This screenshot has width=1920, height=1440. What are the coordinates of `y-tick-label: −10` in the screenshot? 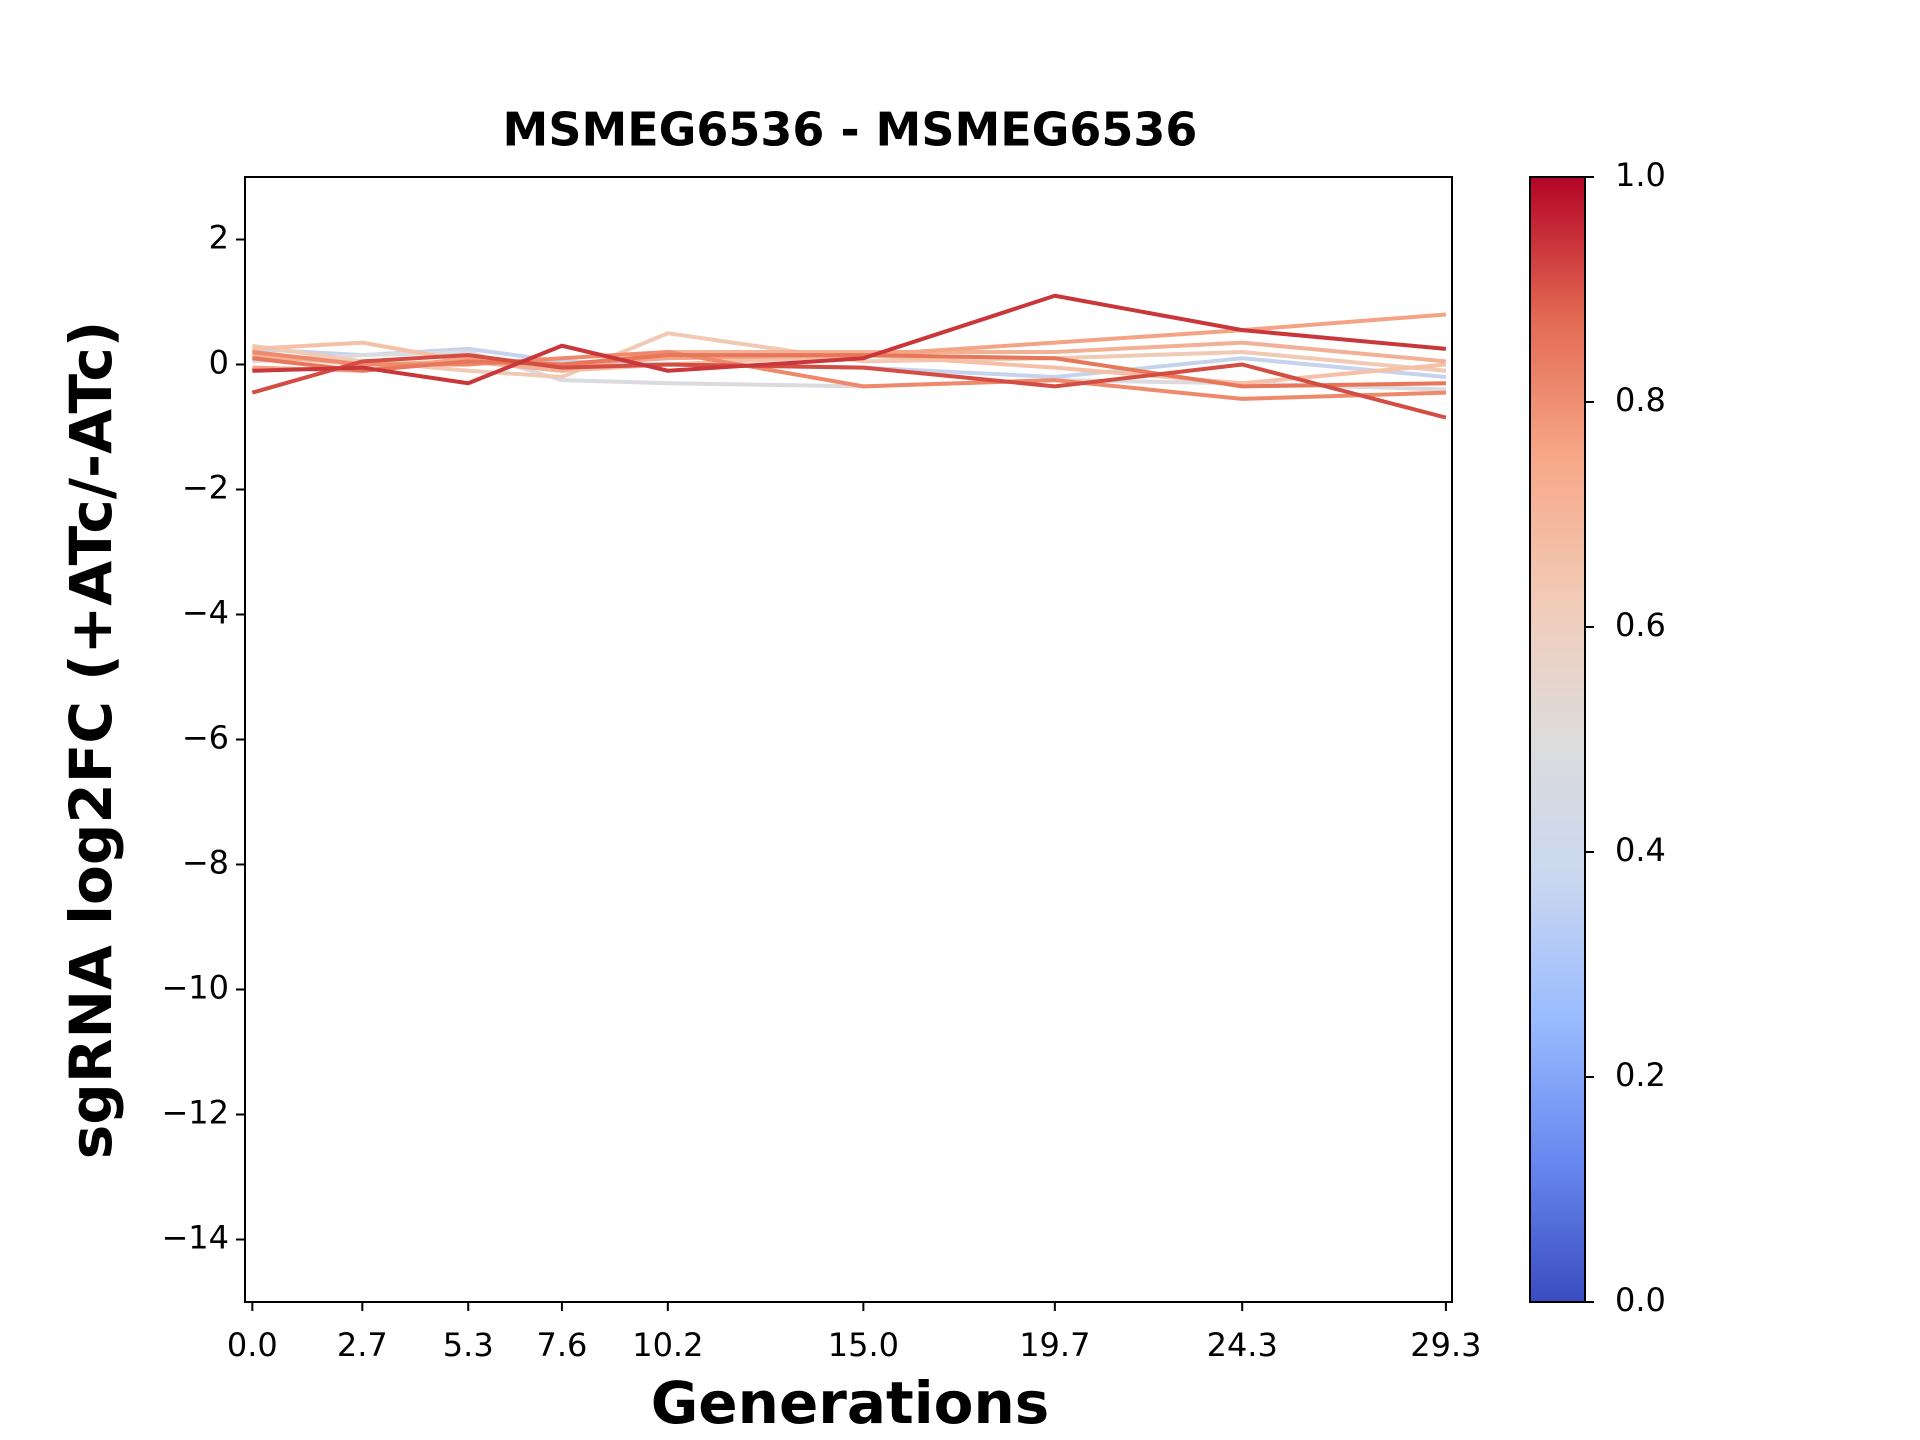 It's located at (195, 988).